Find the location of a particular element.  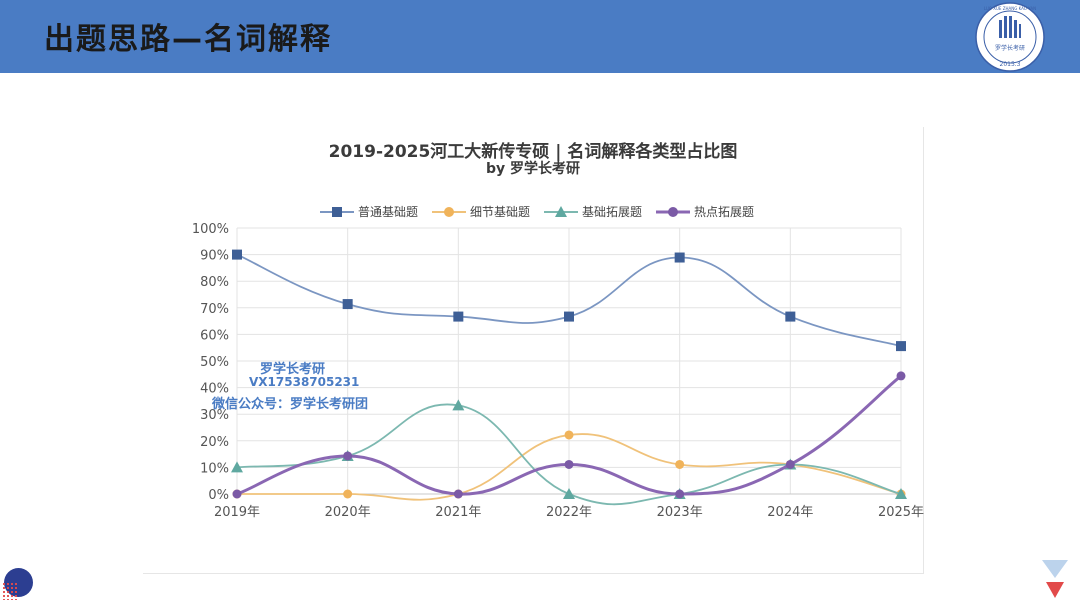

legend-item: 基础拓展题 is located at coordinates (593, 211).